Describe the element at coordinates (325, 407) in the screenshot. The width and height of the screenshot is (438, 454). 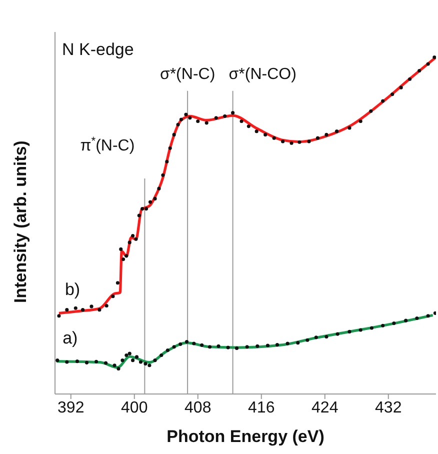
I see `x-tick-label: 424` at that location.